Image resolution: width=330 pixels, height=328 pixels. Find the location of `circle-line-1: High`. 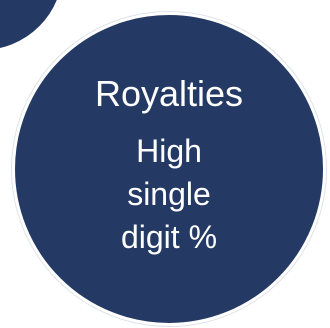

circle-line-1: High is located at coordinates (169, 151).